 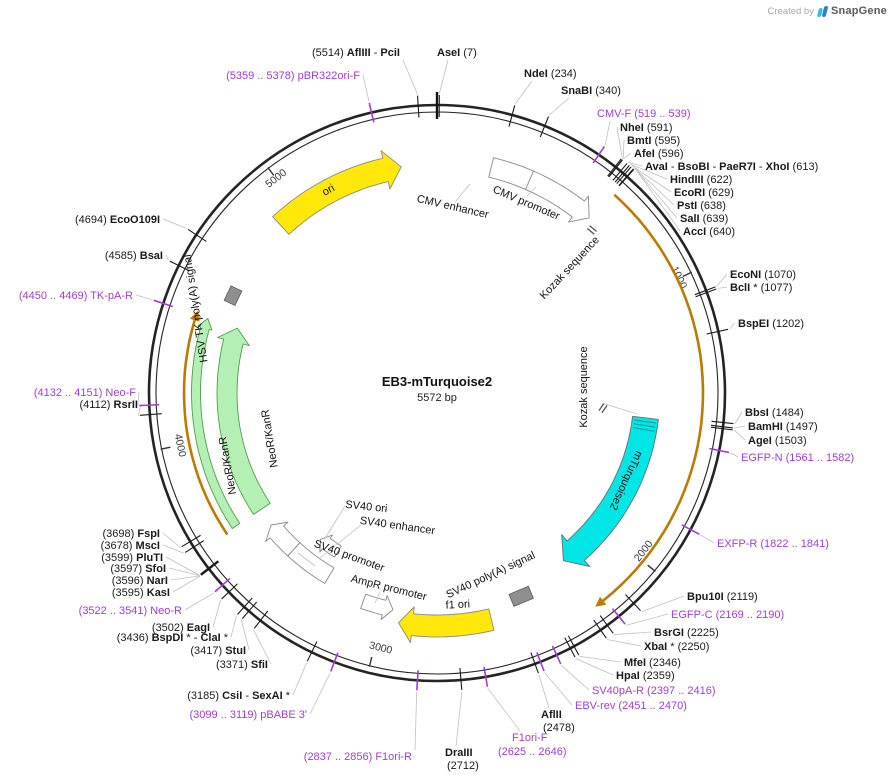 I want to click on leader-bspEI, so click(x=732, y=326).